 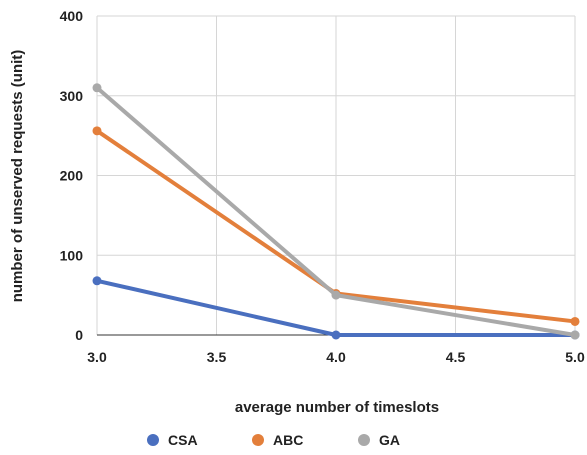 What do you see at coordinates (17, 176) in the screenshot?
I see `y-axis-title: number of unserved requests (unit)` at bounding box center [17, 176].